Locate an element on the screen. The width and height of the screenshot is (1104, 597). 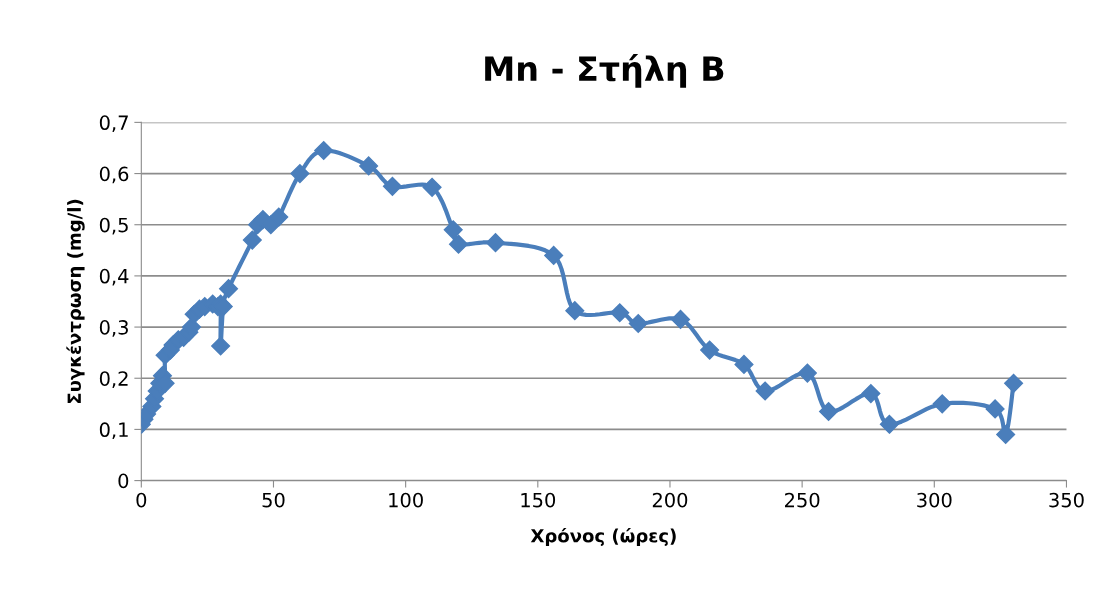
y-tick-label: 0,3 is located at coordinates (113, 328).